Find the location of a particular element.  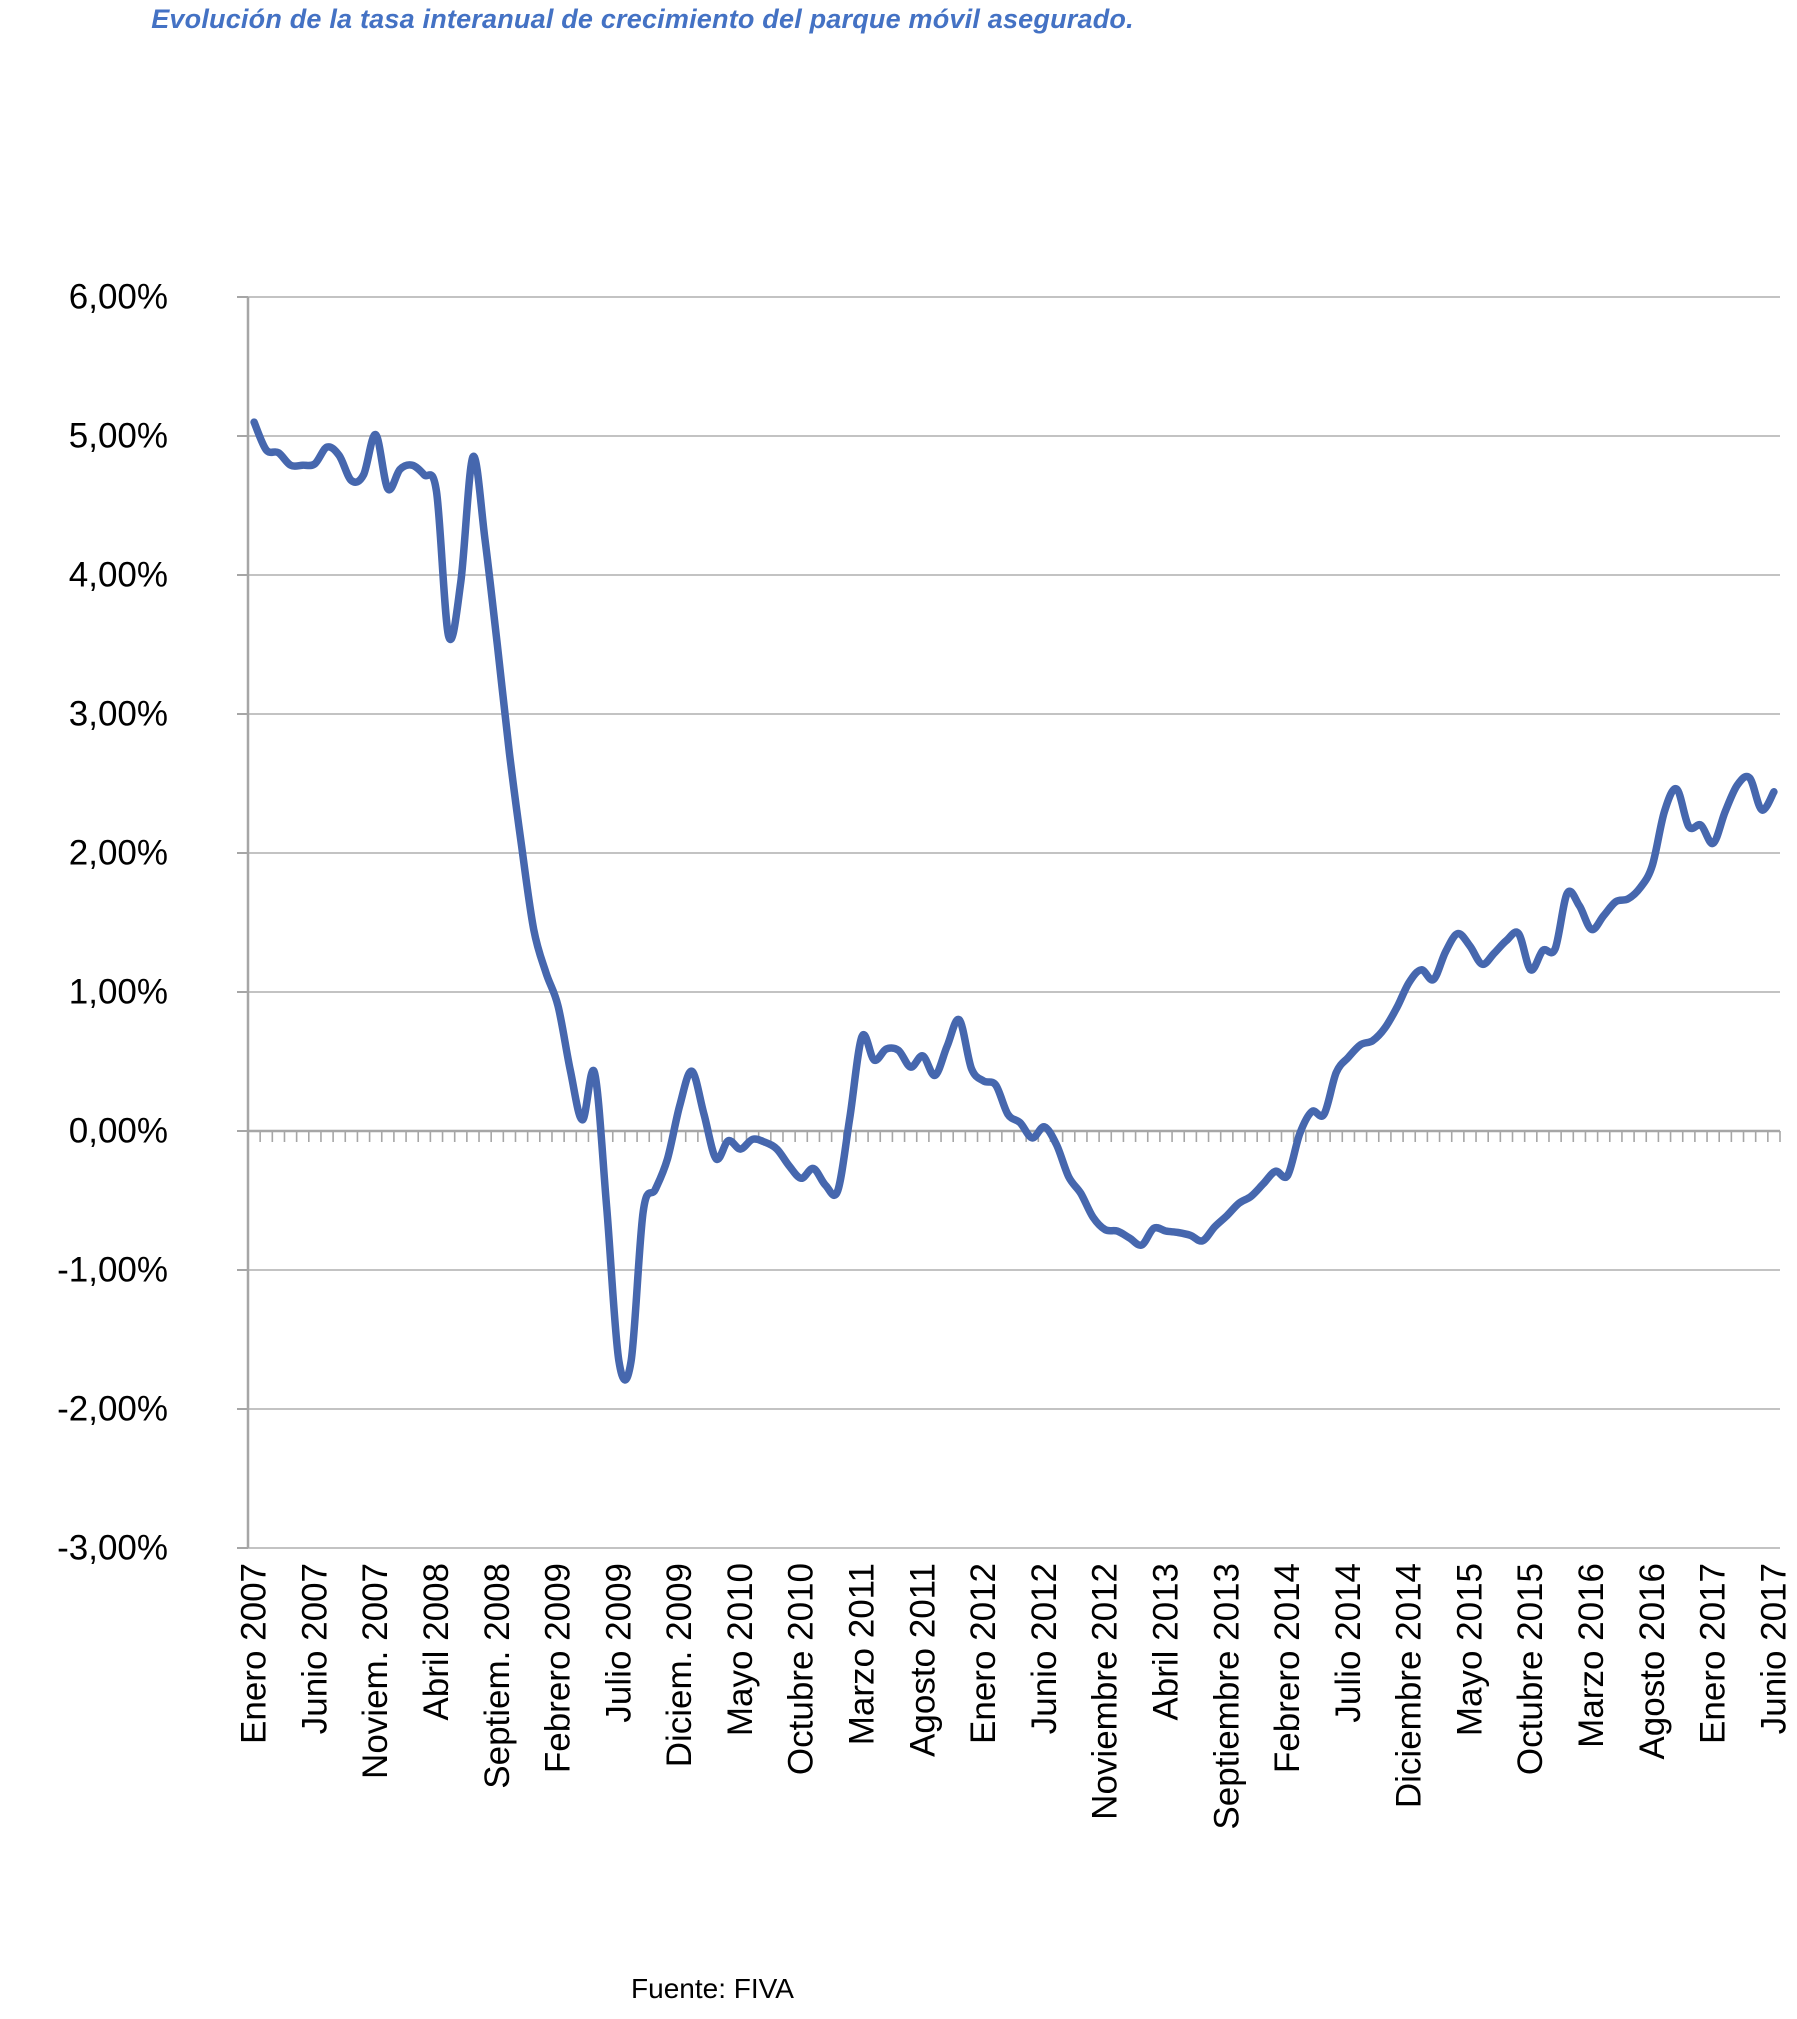

x-axis-label: Mayo 2015 is located at coordinates (1469, 1649).